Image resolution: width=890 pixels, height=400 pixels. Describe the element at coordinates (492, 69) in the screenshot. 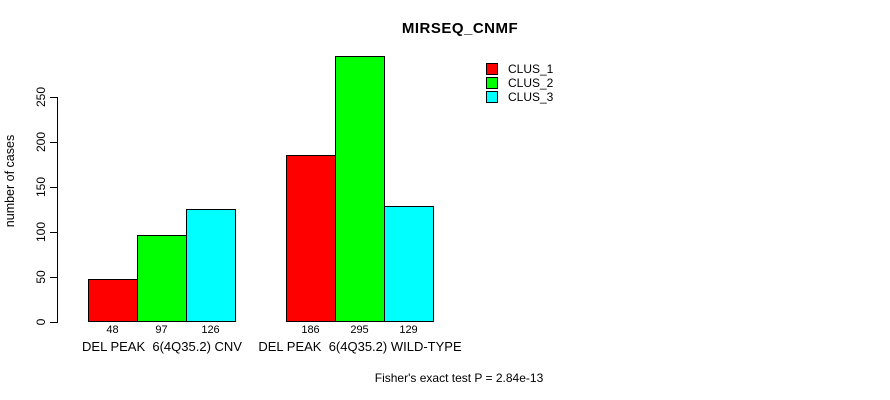

I see `legend-swatch-clus1-icon` at that location.